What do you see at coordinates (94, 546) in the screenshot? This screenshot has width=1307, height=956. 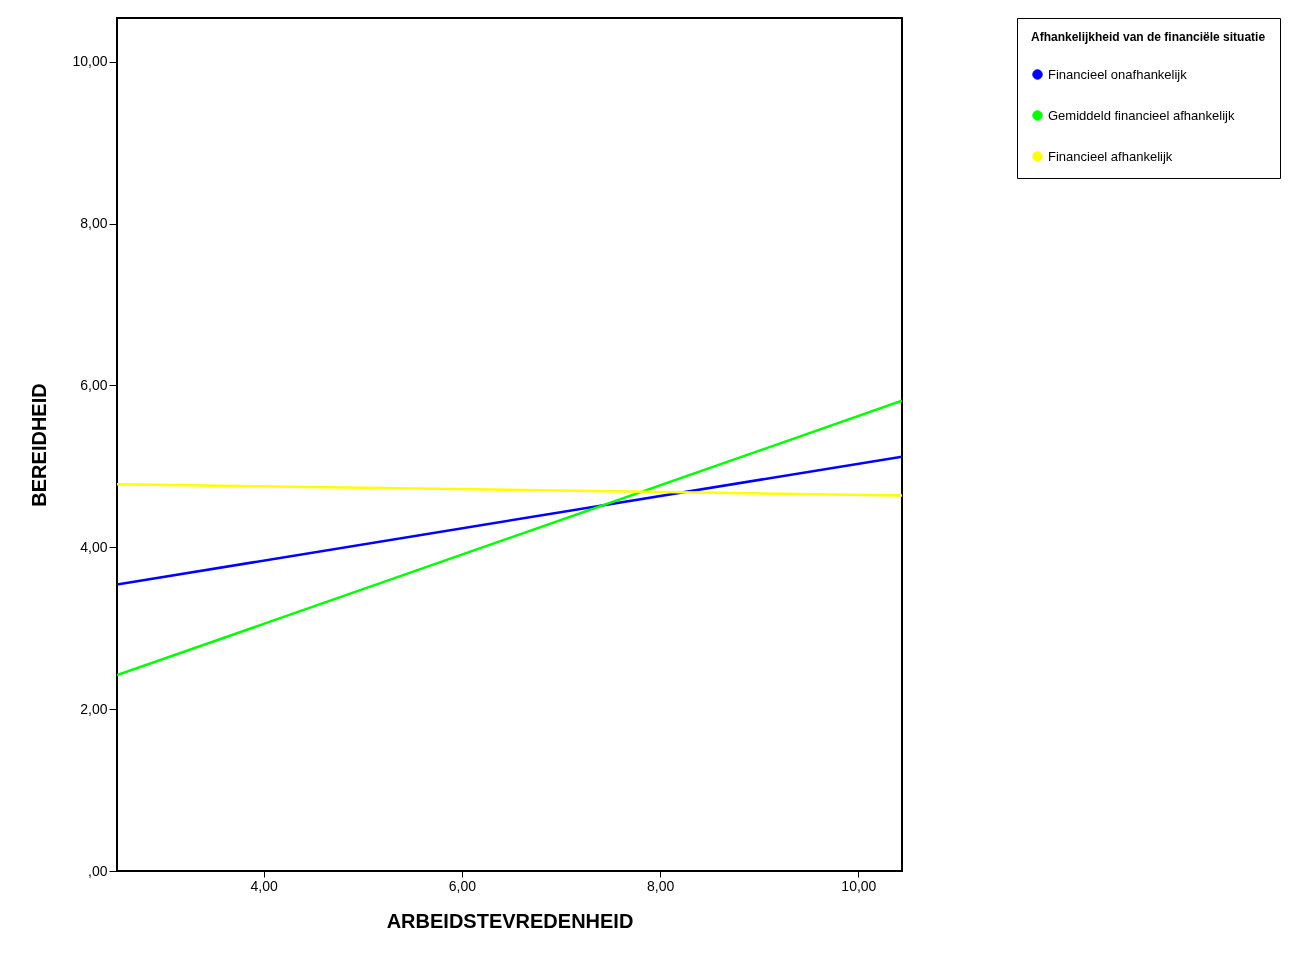 I see `y-tick-label: 4,00` at bounding box center [94, 546].